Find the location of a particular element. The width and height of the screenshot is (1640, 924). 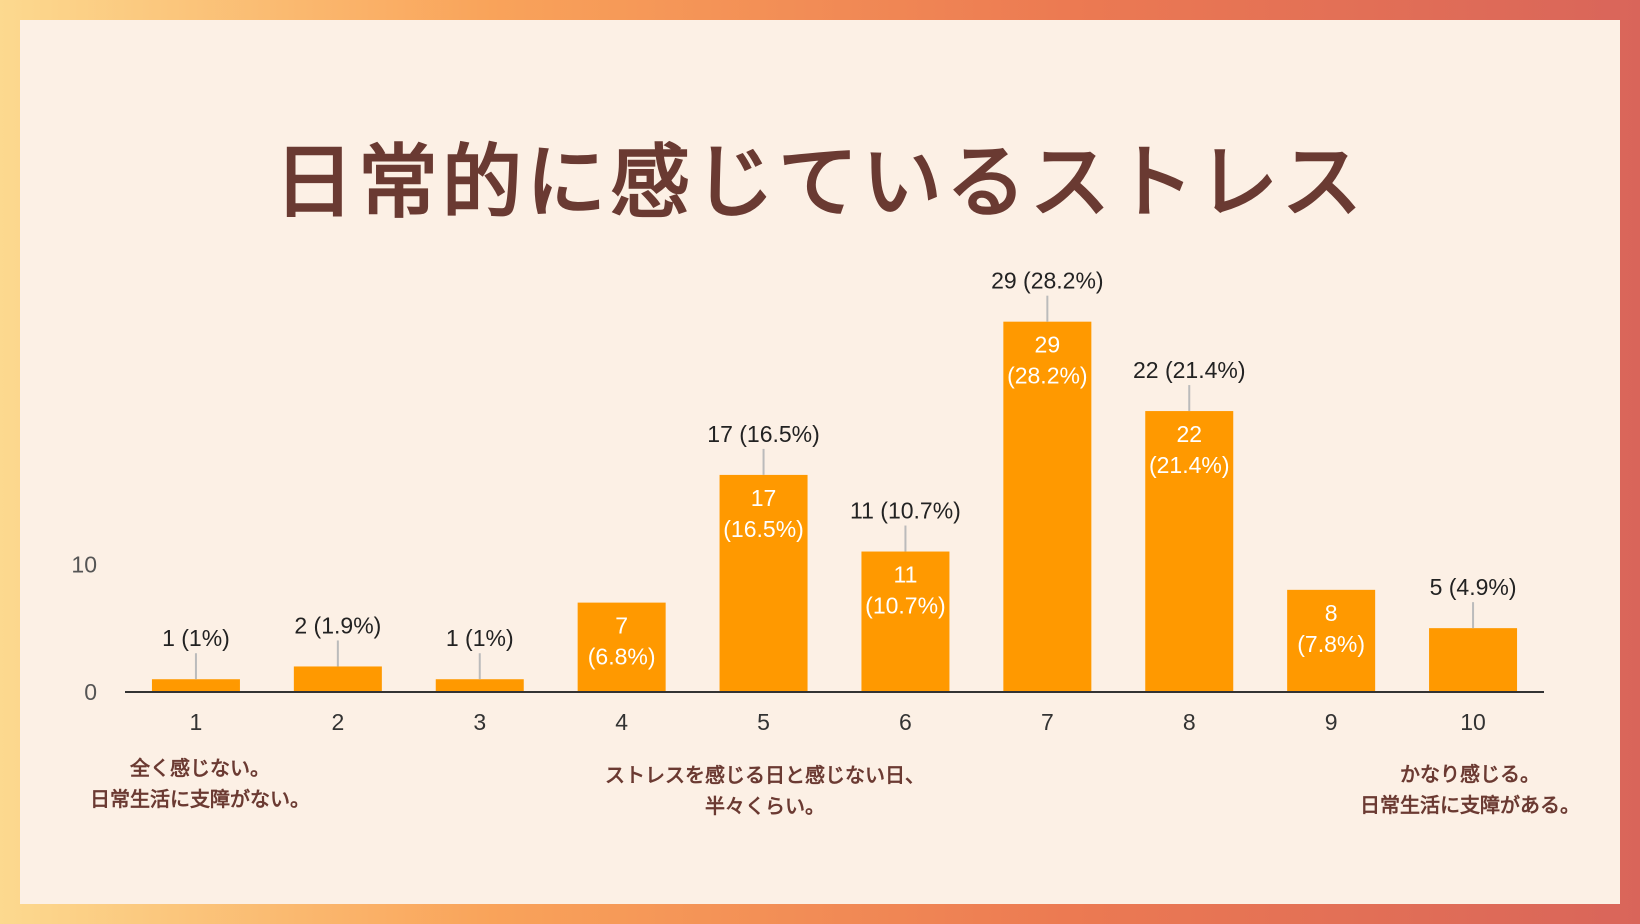

data-label: 8 is located at coordinates (1331, 613).